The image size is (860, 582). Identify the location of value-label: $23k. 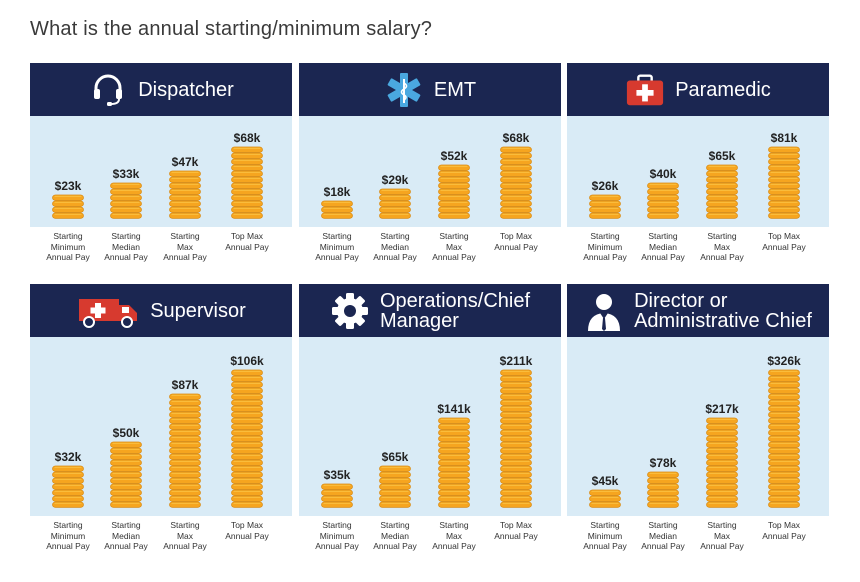
(68, 186).